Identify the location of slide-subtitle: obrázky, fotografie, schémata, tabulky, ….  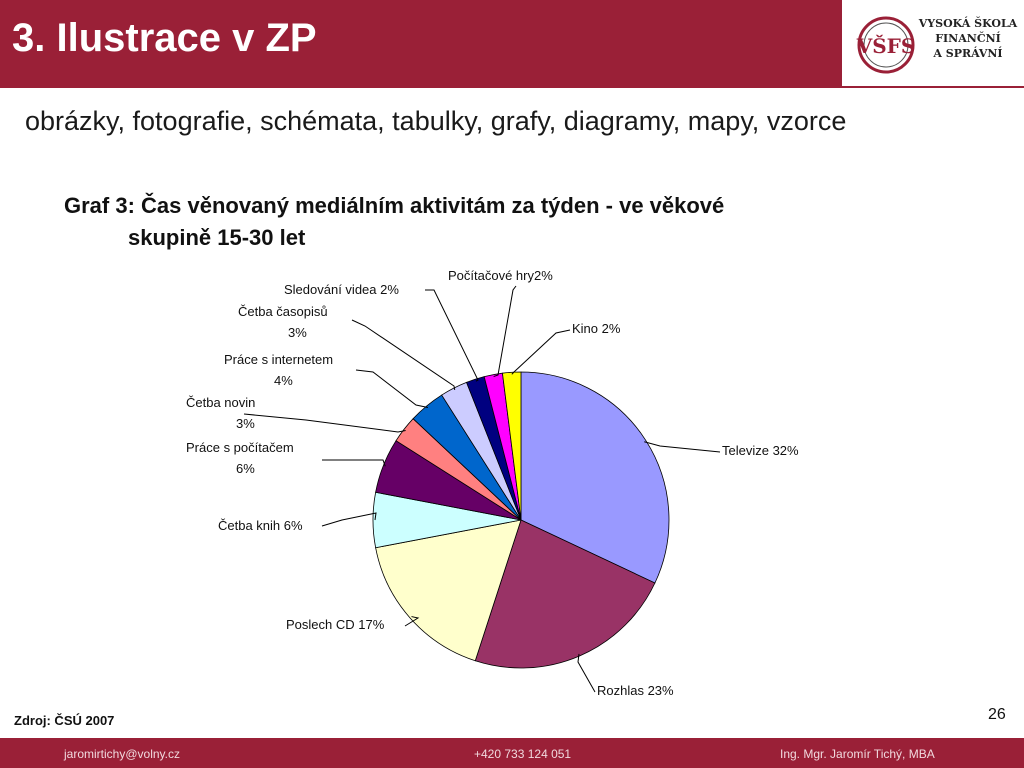
(436, 121).